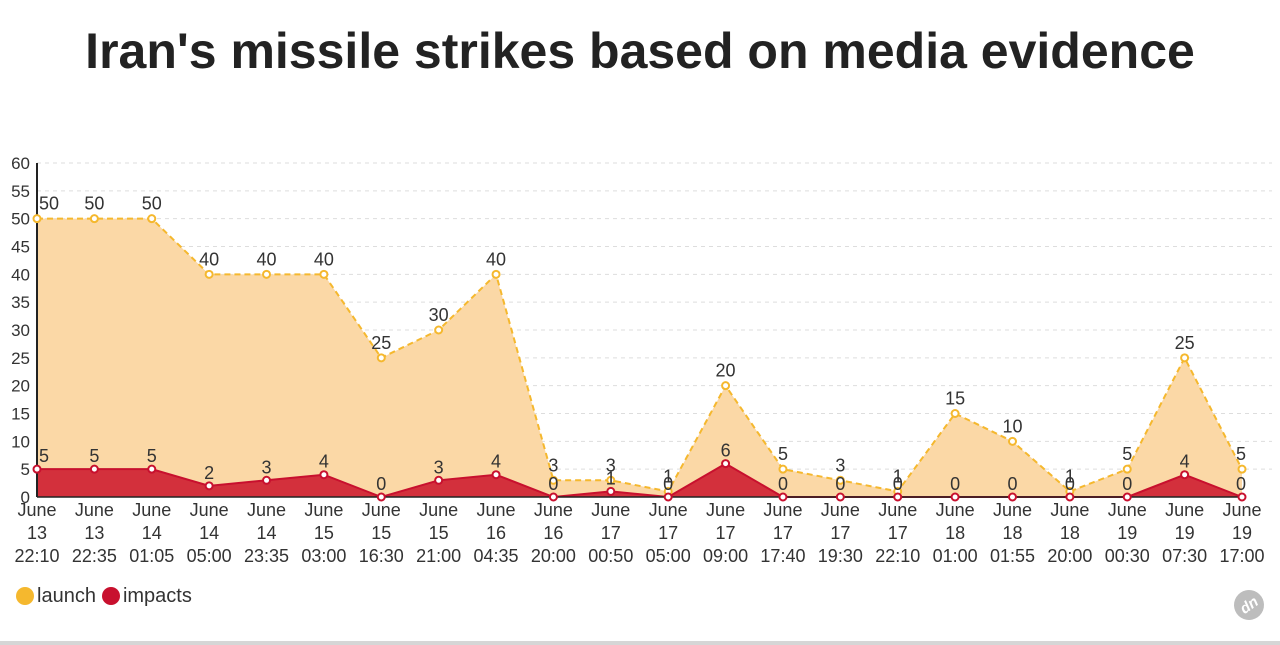 Image resolution: width=1280 pixels, height=645 pixels. I want to click on legend-item-impacts: impacts, so click(146, 596).